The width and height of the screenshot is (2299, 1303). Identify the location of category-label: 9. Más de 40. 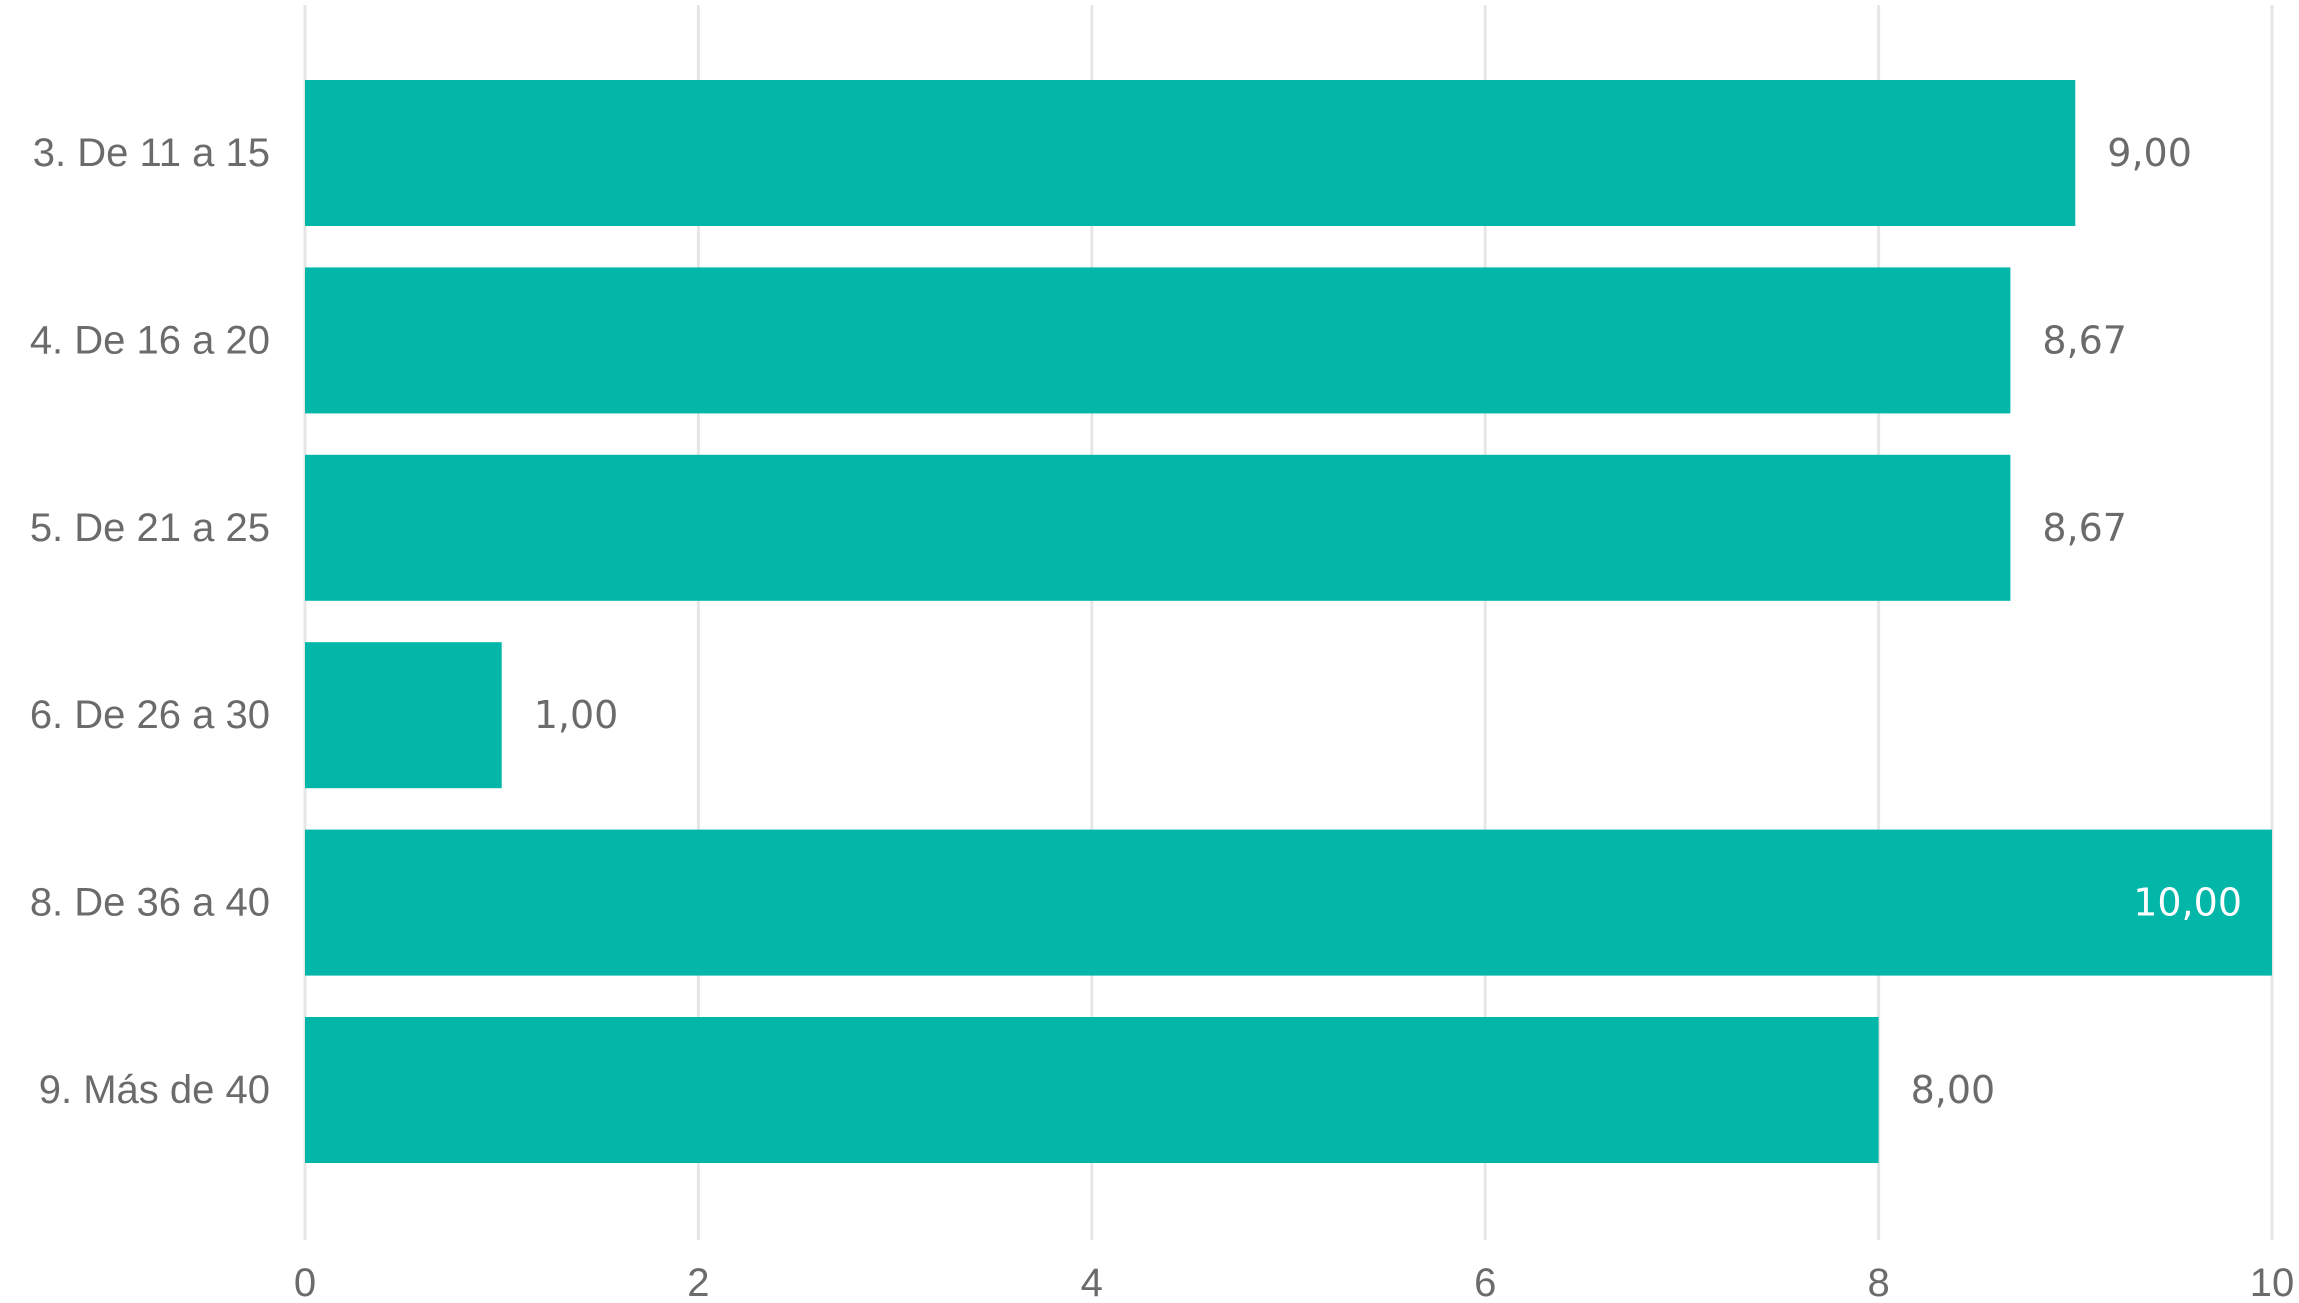
(154, 1090).